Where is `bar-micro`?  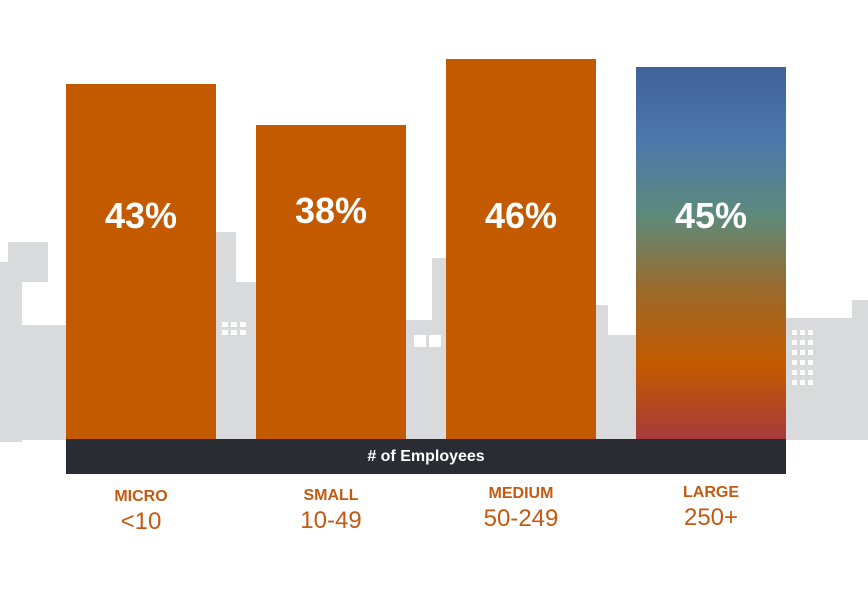 bar-micro is located at coordinates (141, 261).